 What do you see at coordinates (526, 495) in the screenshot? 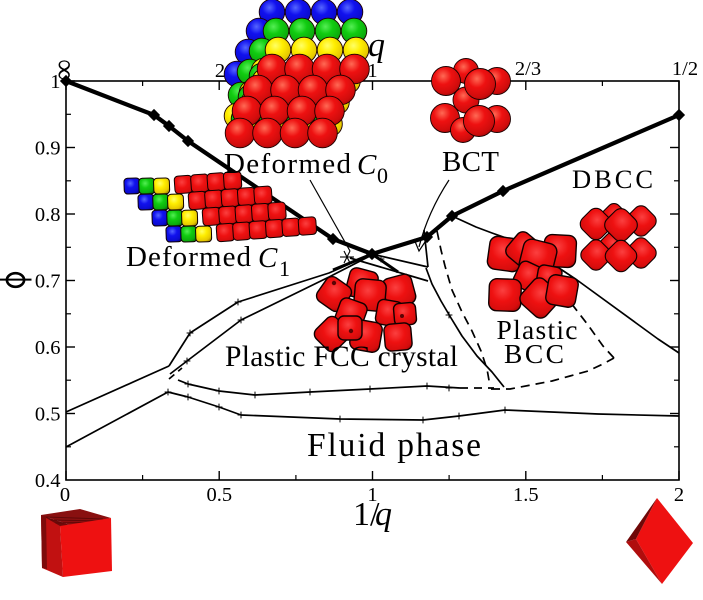
I see `svg-text: 1.5` at bounding box center [526, 495].